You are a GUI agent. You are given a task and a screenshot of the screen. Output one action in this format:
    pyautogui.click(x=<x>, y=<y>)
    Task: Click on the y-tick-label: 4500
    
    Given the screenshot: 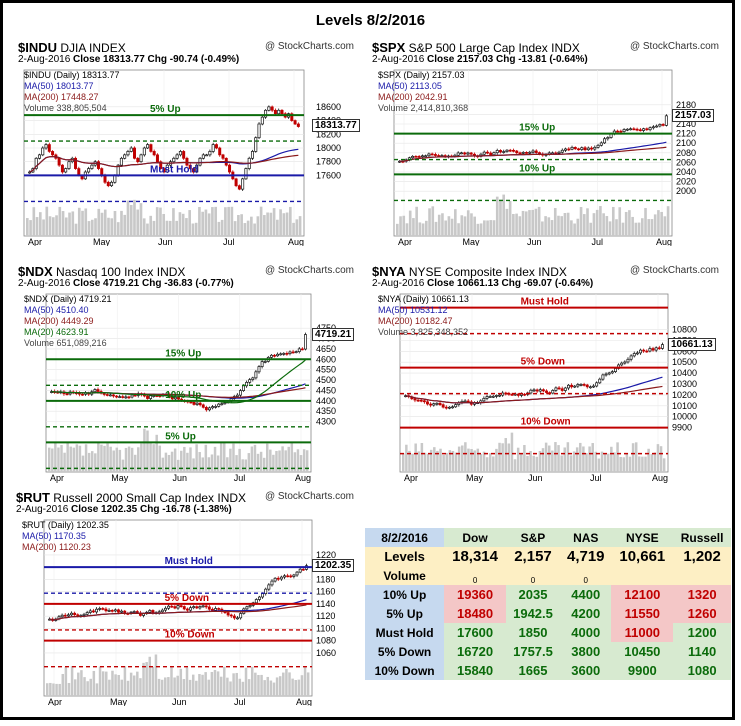 What is the action you would take?
    pyautogui.click(x=326, y=380)
    